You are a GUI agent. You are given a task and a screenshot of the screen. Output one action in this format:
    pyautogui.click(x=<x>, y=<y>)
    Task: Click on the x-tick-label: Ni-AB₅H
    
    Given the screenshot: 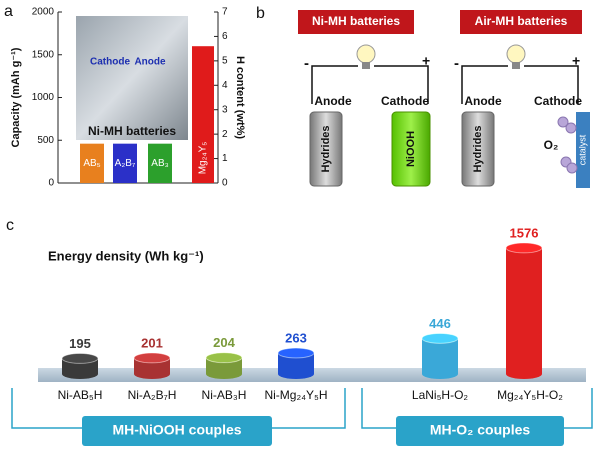 What is the action you would take?
    pyautogui.click(x=80, y=395)
    